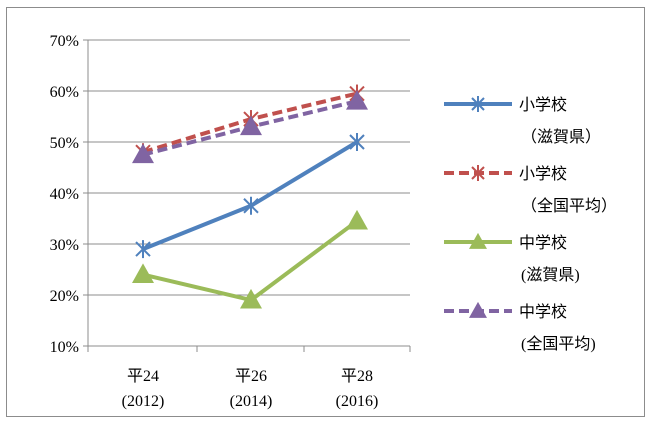  Describe the element at coordinates (143, 376) in the screenshot. I see `x-tick-label: 平24` at that location.